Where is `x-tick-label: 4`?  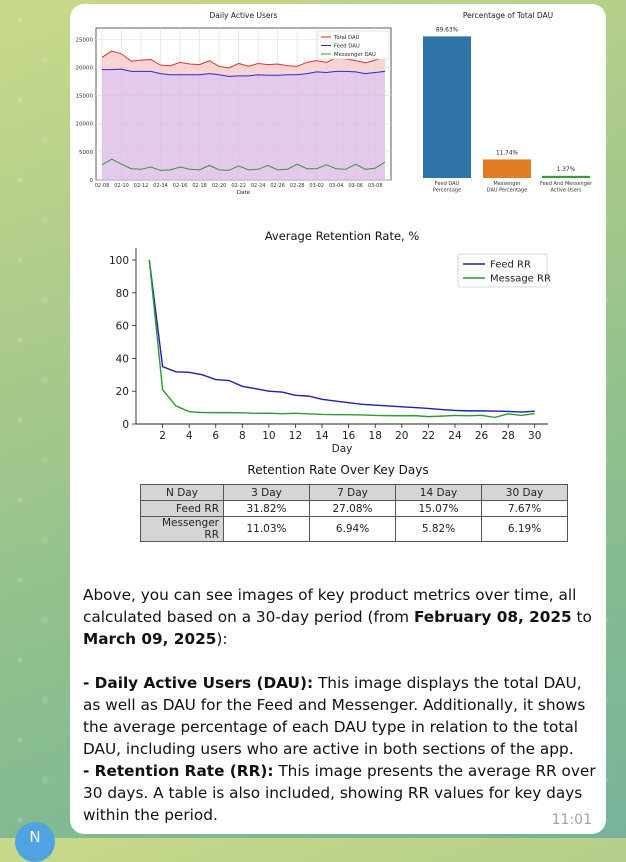 x-tick-label: 4 is located at coordinates (189, 436).